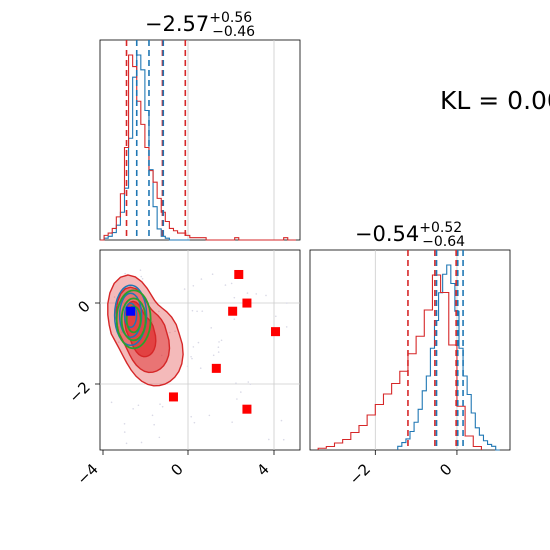 The image size is (550, 550). What do you see at coordinates (495, 100) in the screenshot?
I see `kl-label: KL = 0.00` at bounding box center [495, 100].